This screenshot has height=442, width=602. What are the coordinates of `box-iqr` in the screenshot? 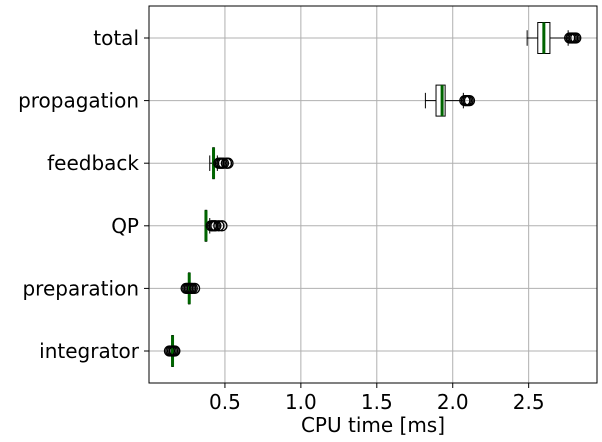 It's located at (440, 100).